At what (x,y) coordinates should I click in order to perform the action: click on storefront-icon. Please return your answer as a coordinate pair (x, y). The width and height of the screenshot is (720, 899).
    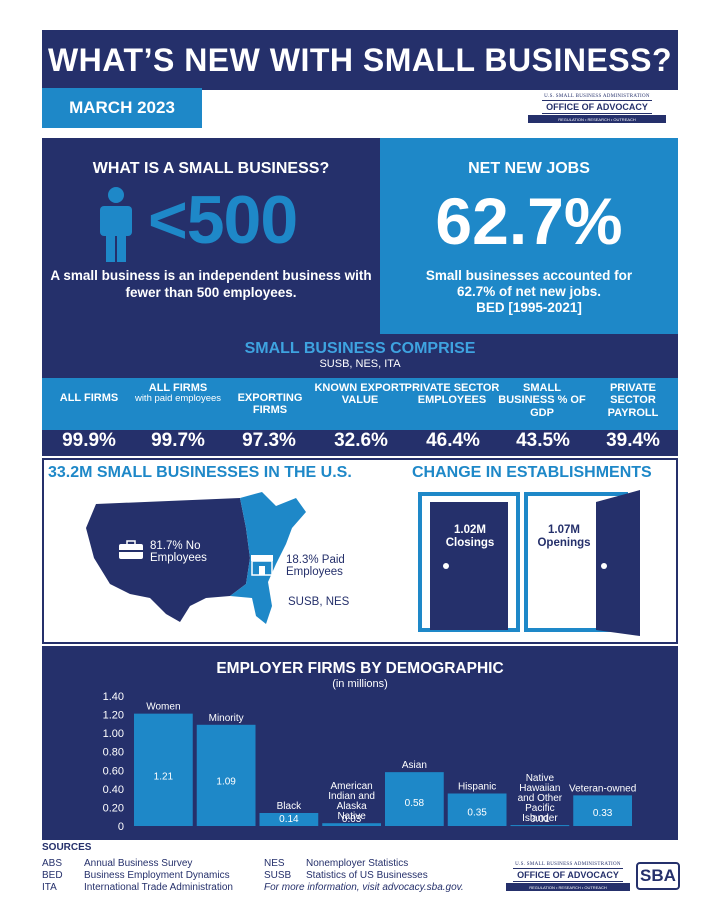
    Looking at the image, I should click on (262, 567).